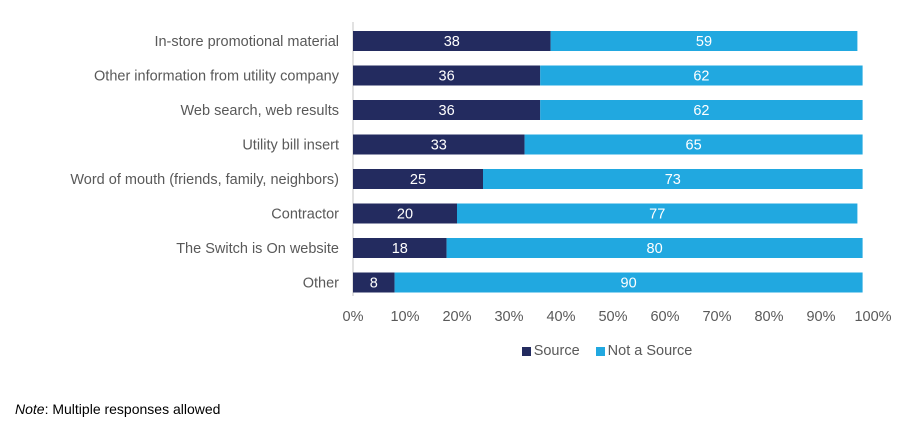  I want to click on legend-item-not-a-source: Not a Source, so click(644, 351).